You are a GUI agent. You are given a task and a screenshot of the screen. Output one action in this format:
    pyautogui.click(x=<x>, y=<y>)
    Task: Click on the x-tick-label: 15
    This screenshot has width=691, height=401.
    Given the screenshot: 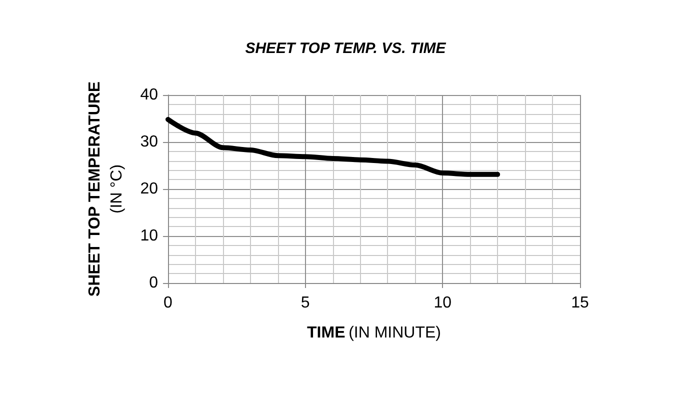 What is the action you would take?
    pyautogui.click(x=580, y=303)
    